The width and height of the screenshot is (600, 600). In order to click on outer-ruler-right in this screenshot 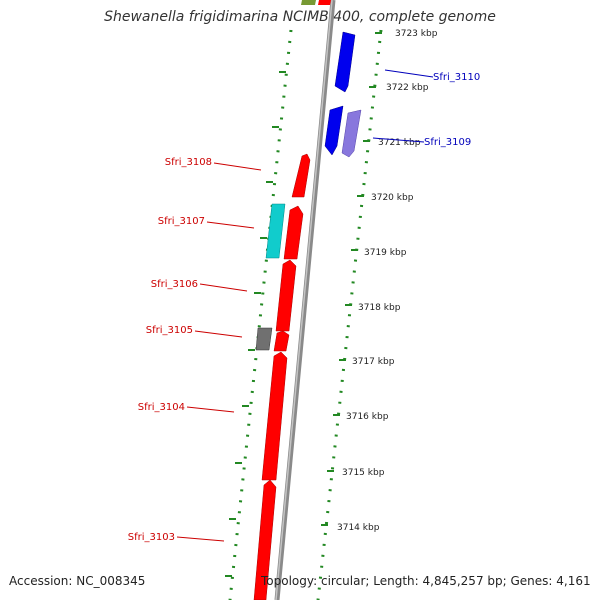, I will do `click(349, 314)`.